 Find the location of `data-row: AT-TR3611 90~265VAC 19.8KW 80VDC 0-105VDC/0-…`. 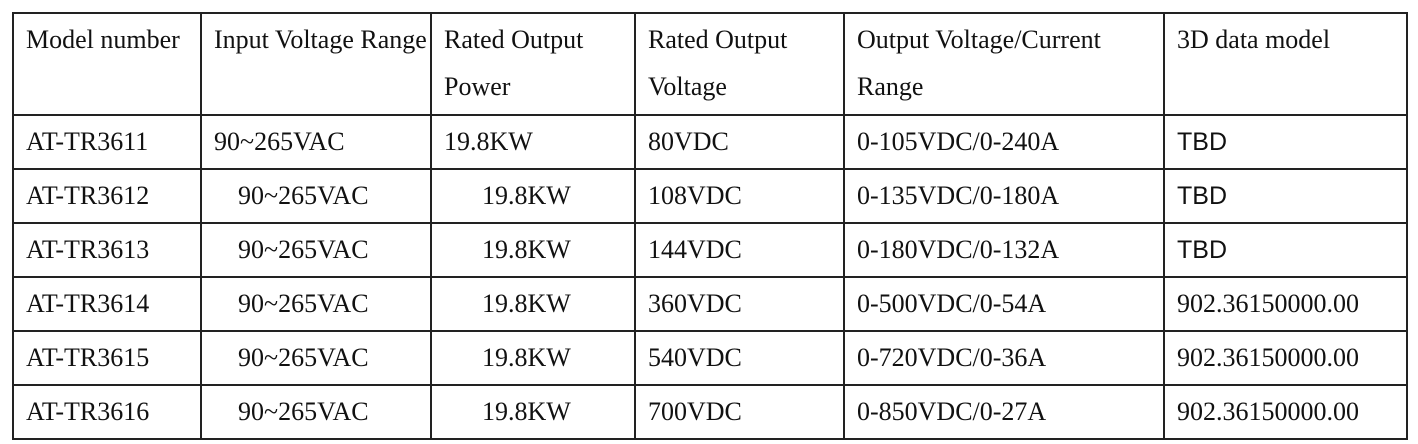

data-row: AT-TR3611 90~265VAC 19.8KW 80VDC 0-105VDC/0-… is located at coordinates (710, 142).